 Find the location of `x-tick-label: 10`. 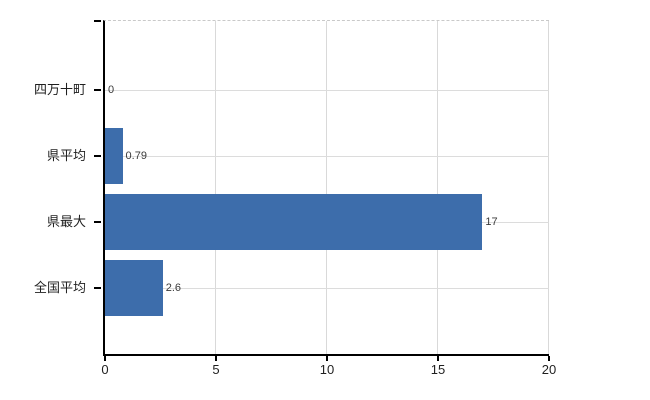

x-tick-label: 10 is located at coordinates (327, 369).